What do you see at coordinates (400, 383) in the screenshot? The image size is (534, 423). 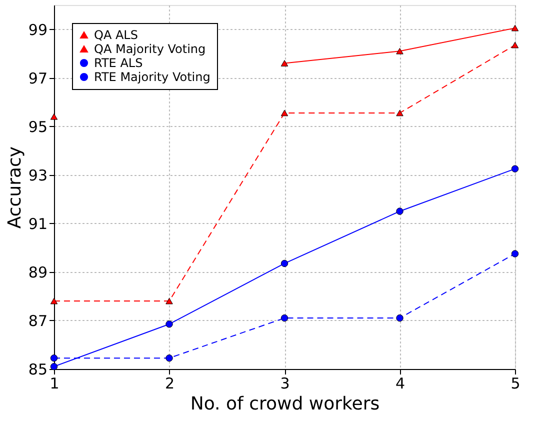 I see `x-tick-label: 4` at bounding box center [400, 383].